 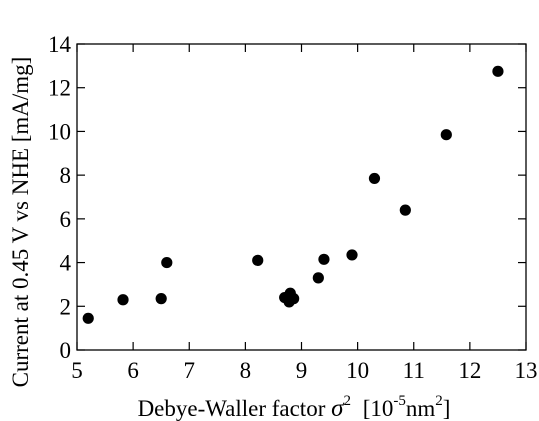 What do you see at coordinates (66, 175) in the screenshot?
I see `y-tick-label: 8` at bounding box center [66, 175].